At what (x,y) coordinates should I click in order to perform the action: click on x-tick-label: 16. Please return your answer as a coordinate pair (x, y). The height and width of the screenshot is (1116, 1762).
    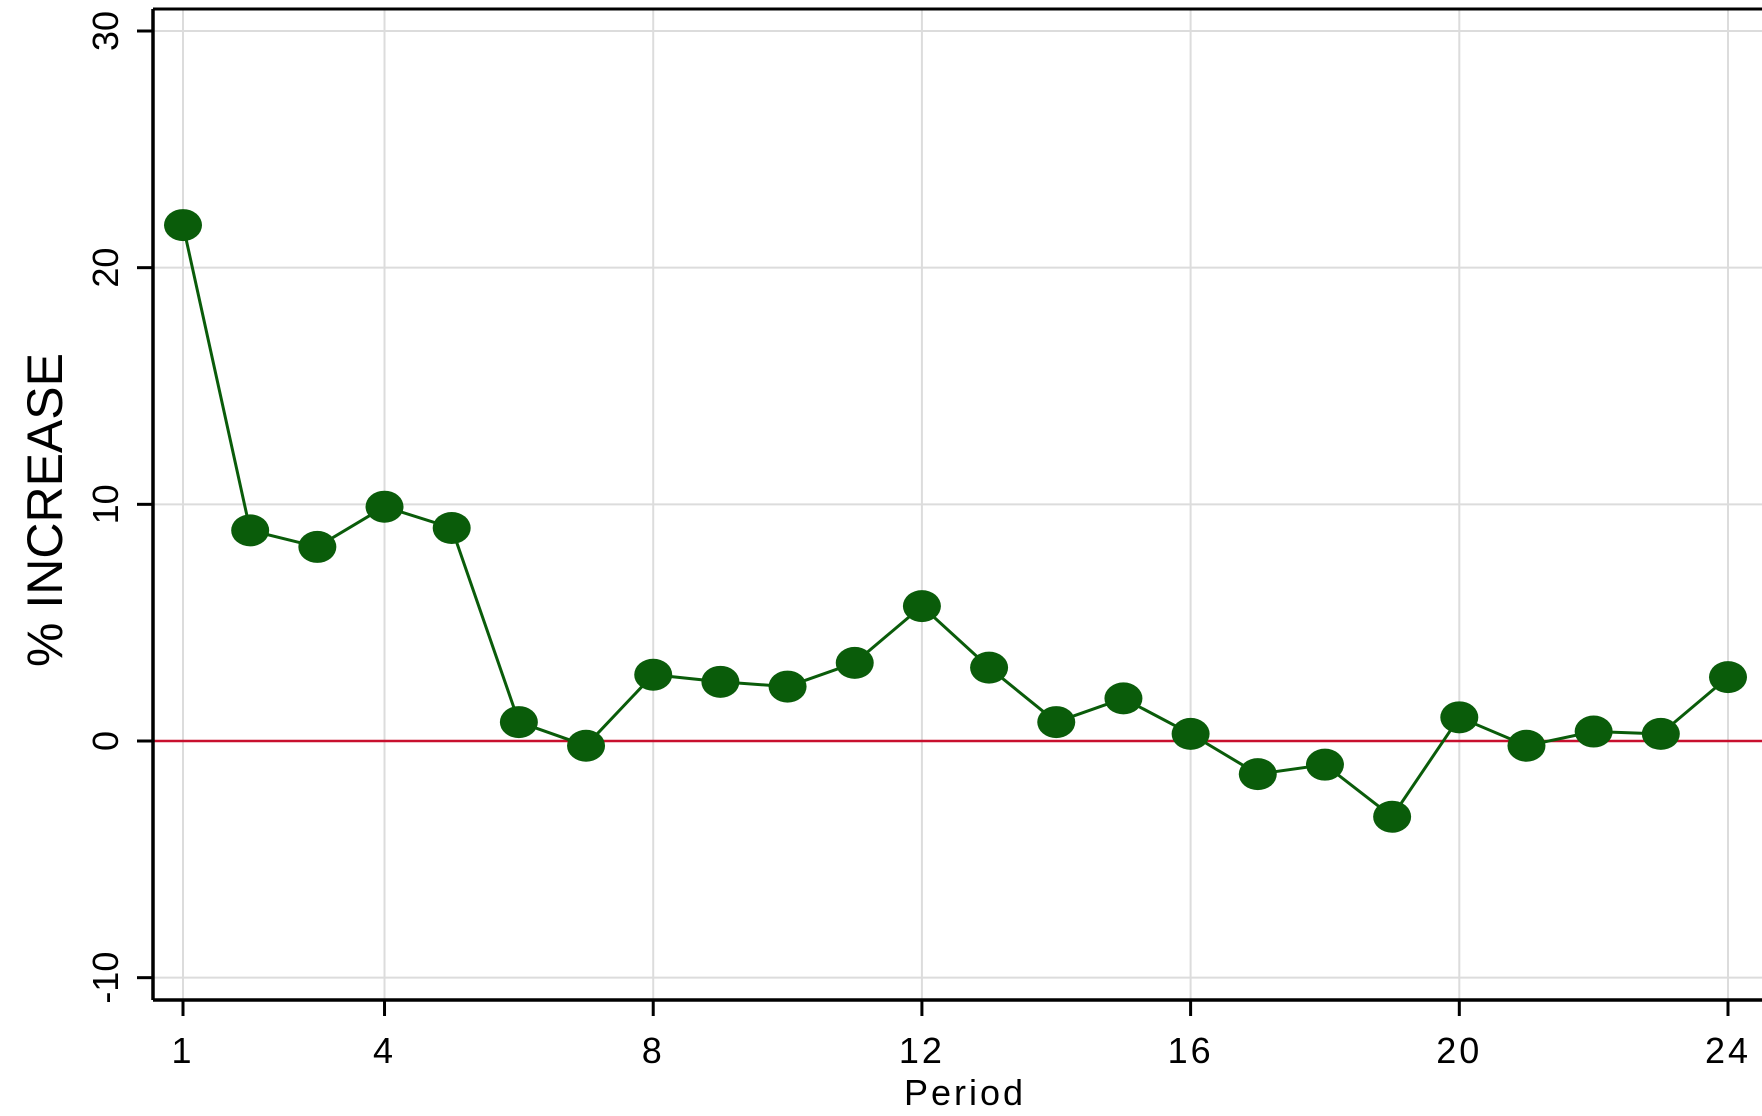
    Looking at the image, I should click on (1191, 1050).